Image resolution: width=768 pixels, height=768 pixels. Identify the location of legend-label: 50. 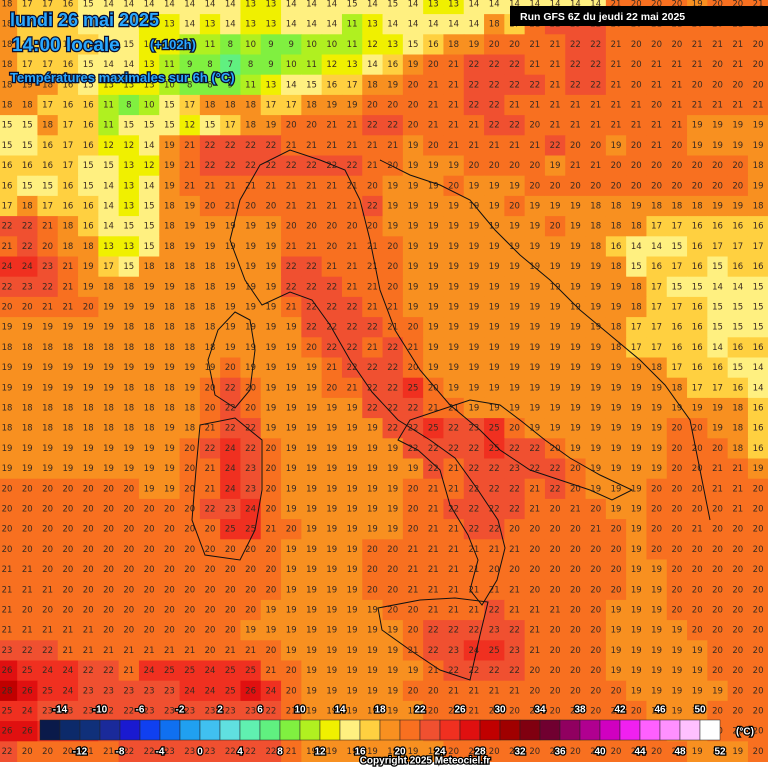
(700, 710).